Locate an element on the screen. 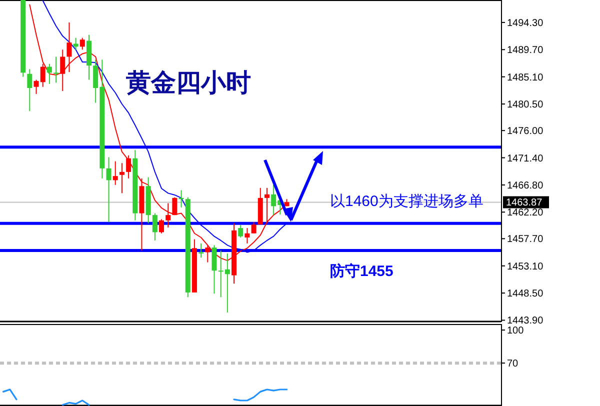 The height and width of the screenshot is (406, 600). y-tick-label: 1471.40 is located at coordinates (525, 158).